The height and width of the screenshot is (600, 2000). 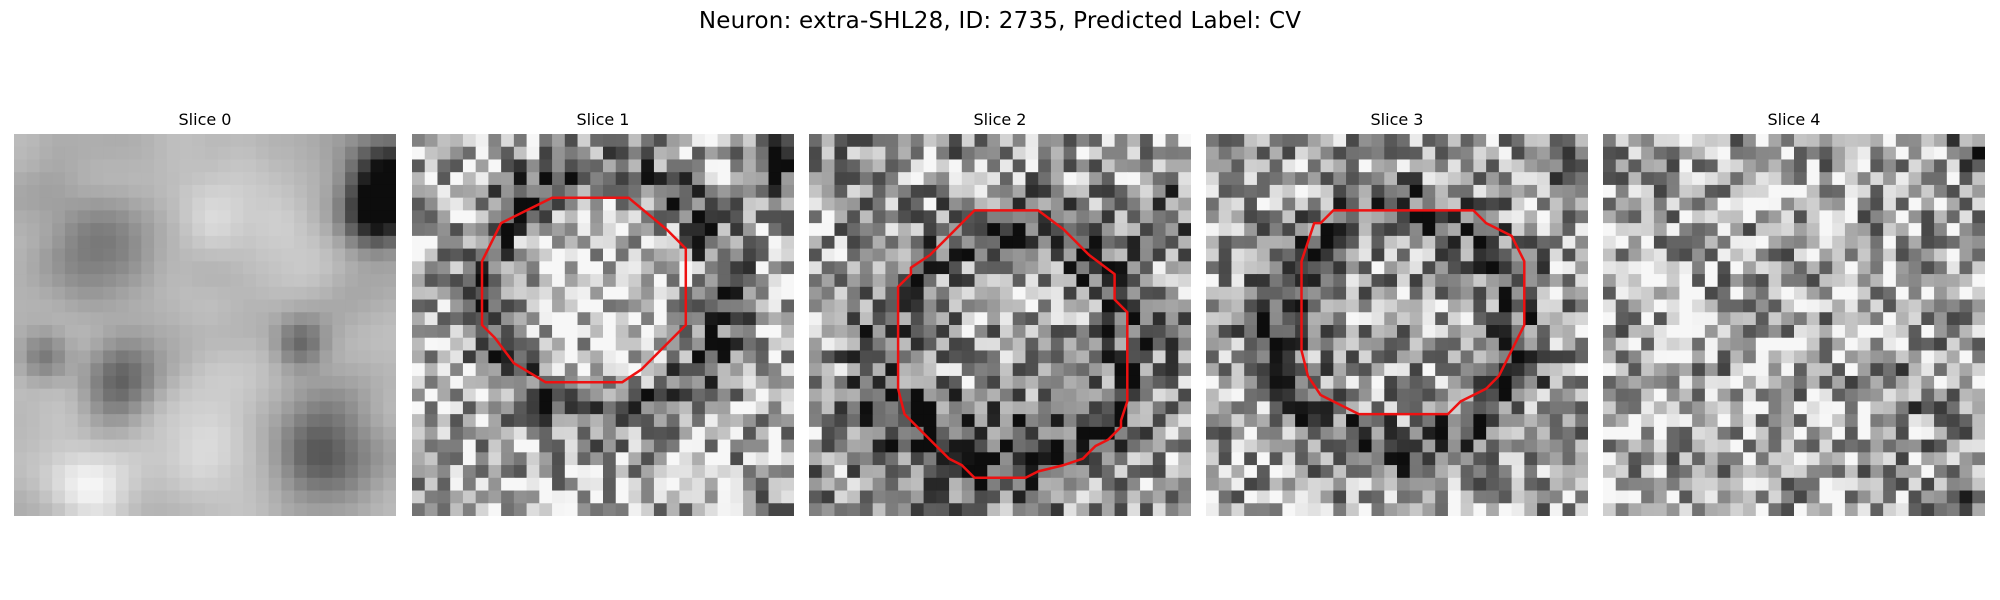 I want to click on slice-panel-2: Slice 2, so click(x=1000, y=313).